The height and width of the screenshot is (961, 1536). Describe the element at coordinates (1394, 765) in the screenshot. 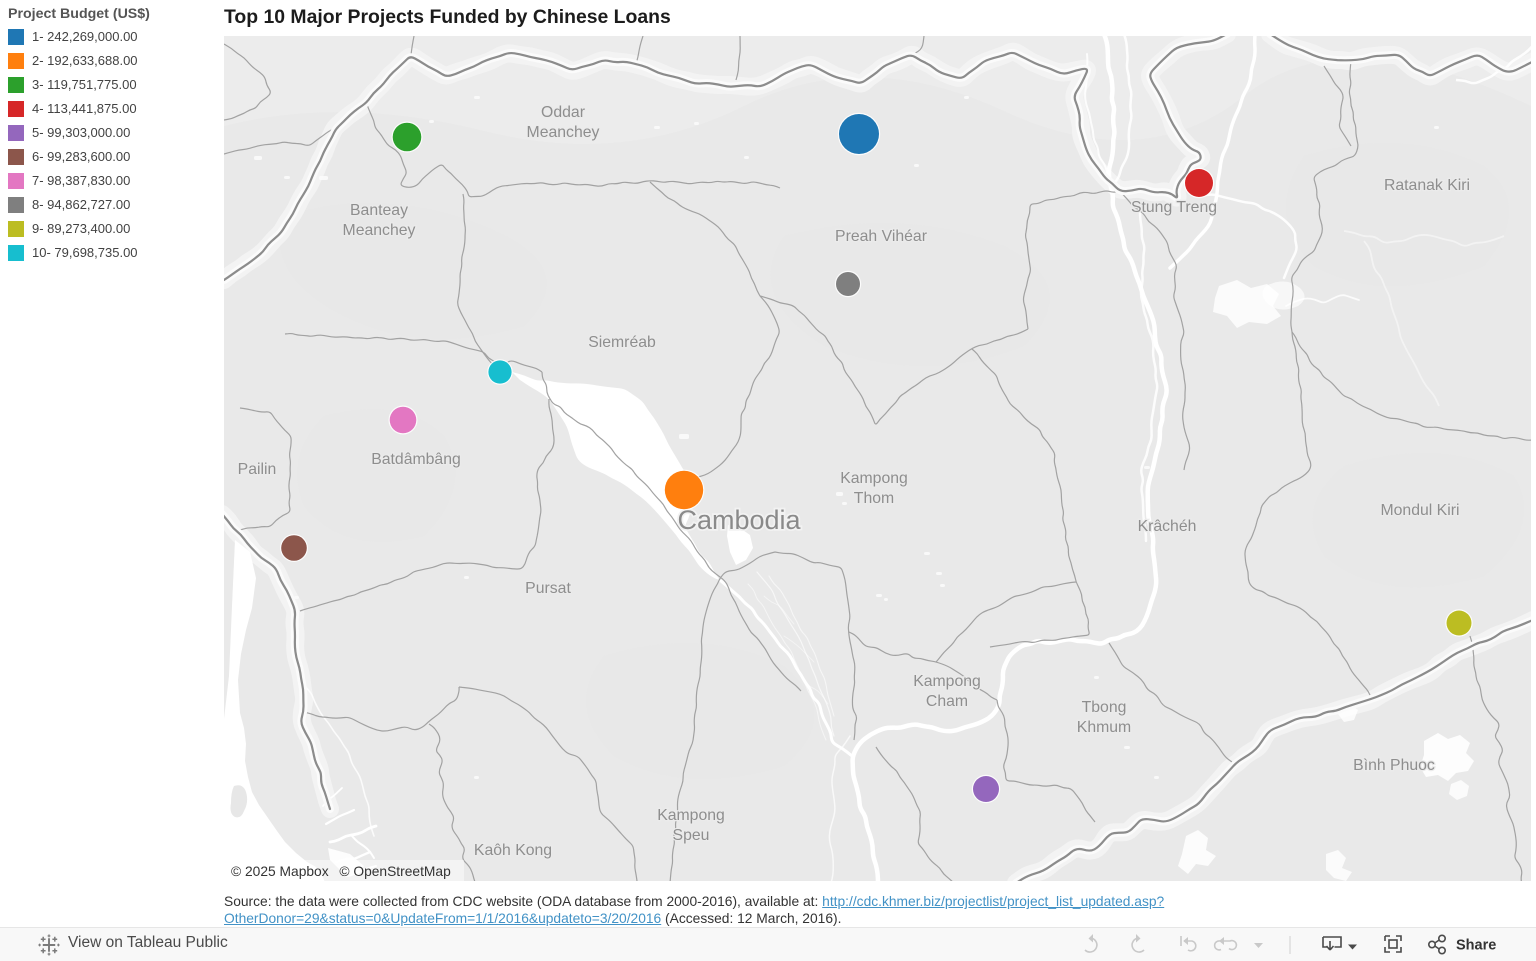

I see `svg-text: Bình Phuoc` at that location.